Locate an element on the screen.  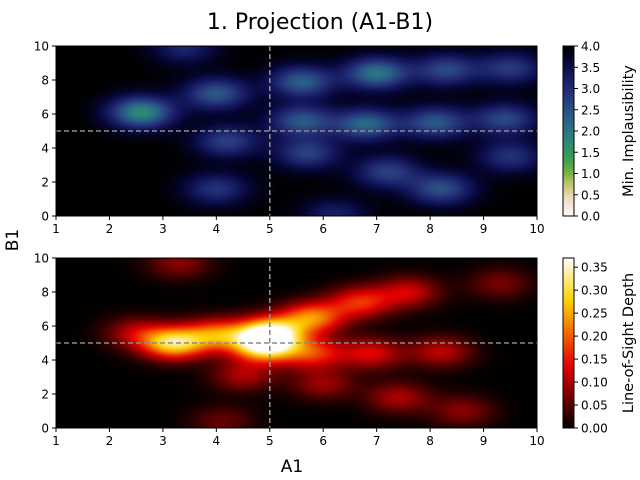
shared-y-axis-label: B1 is located at coordinates (13, 240).